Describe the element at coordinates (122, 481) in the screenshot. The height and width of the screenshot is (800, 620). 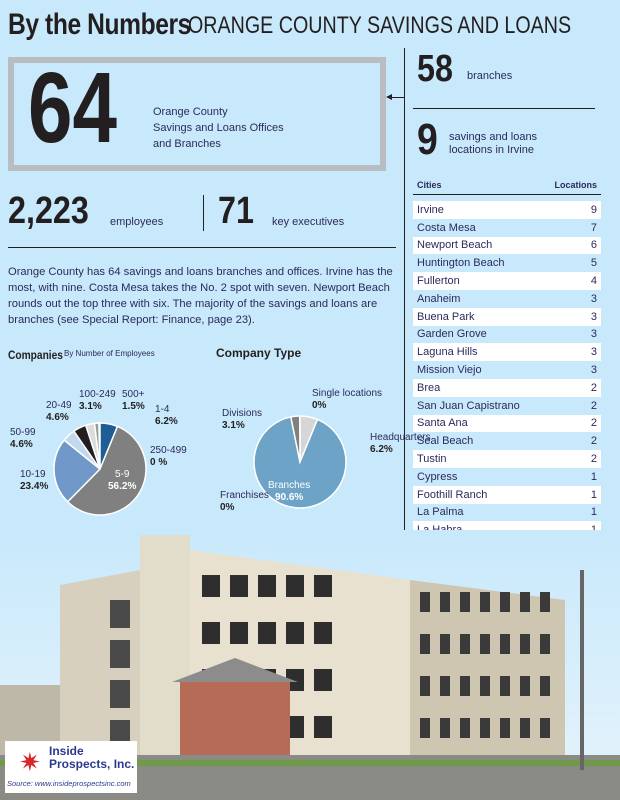
I see `pie-label: 5-9 56.2%` at that location.